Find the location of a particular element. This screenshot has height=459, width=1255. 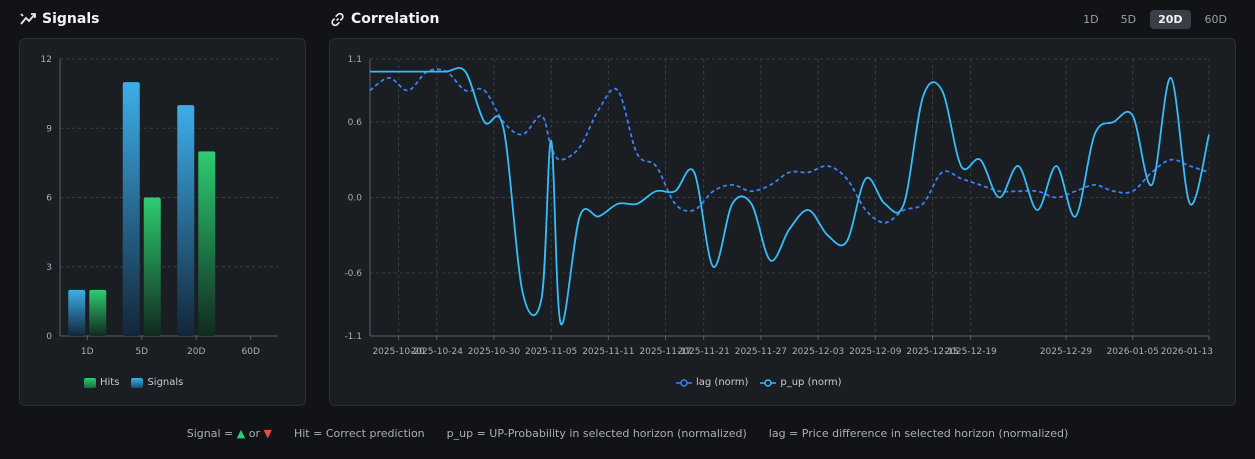

legend-signals-label: Signals is located at coordinates (165, 382).